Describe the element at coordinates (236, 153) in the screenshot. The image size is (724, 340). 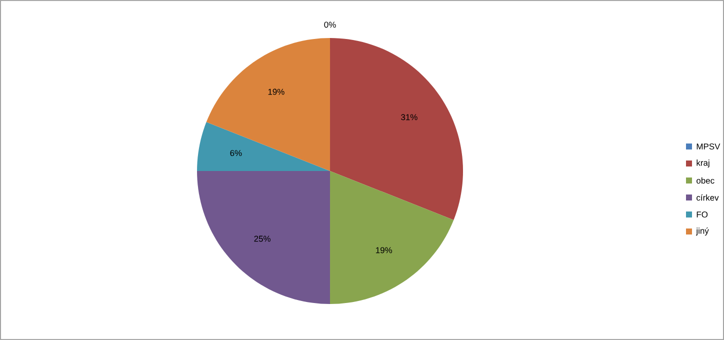
I see `data-label: 6%` at that location.